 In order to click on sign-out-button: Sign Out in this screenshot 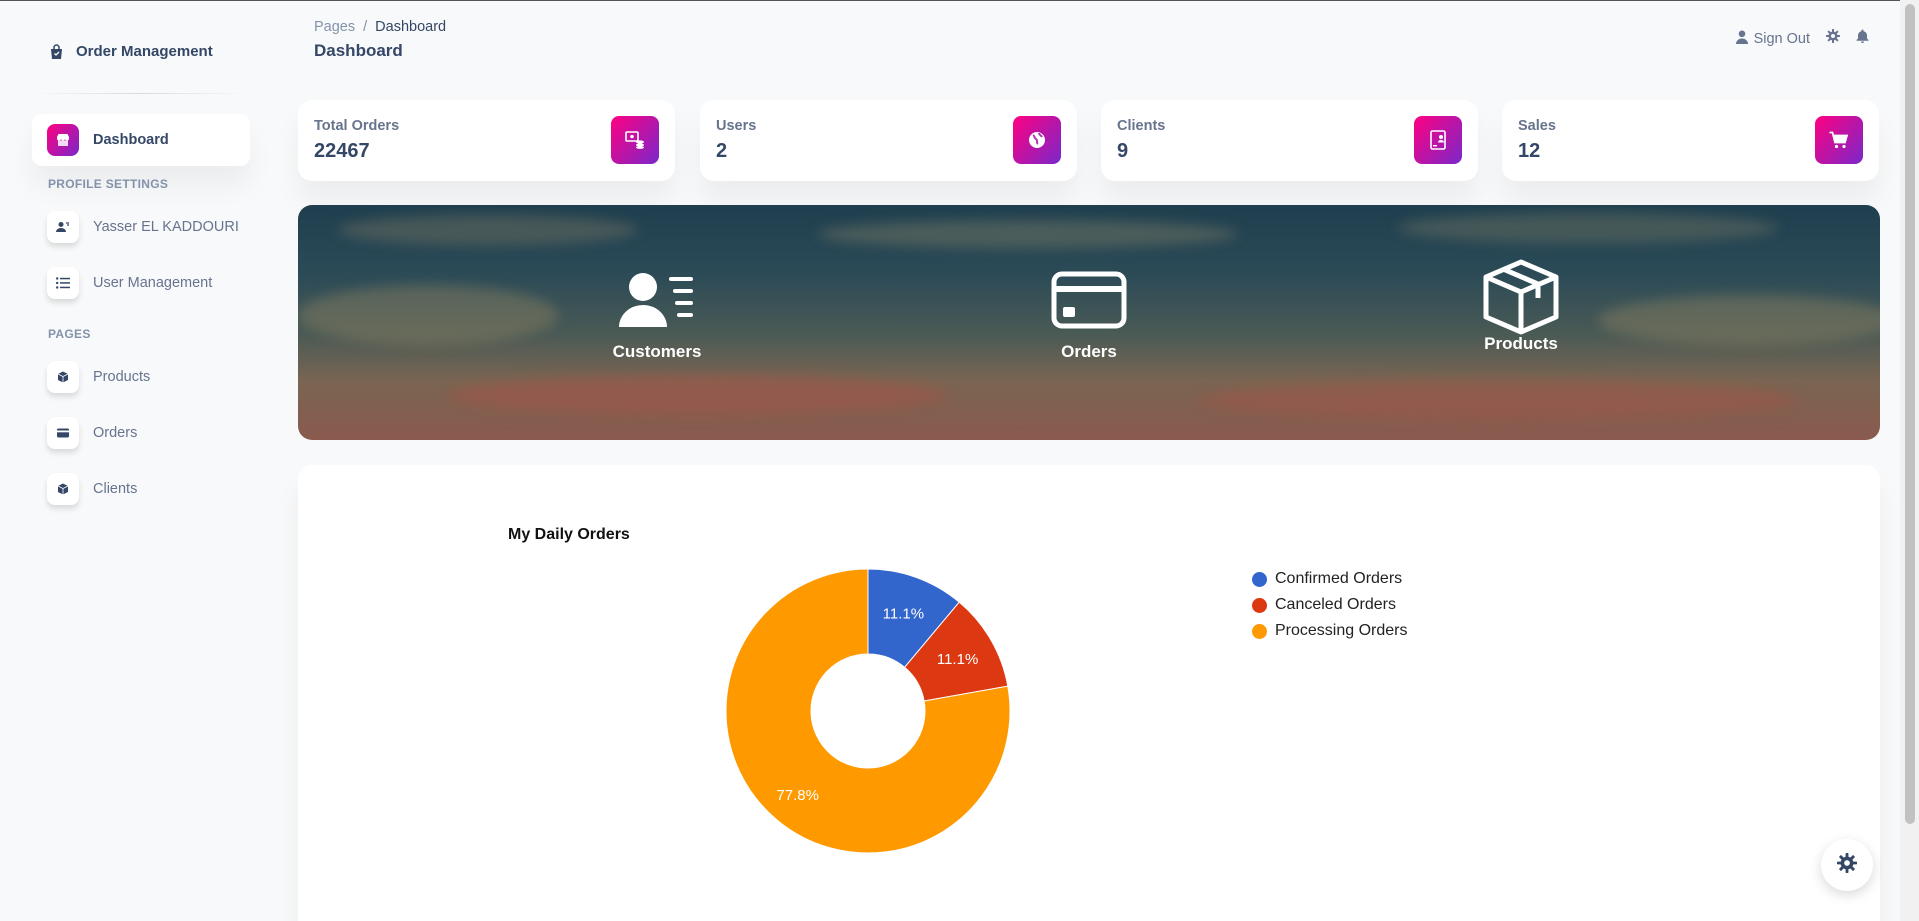, I will do `click(1772, 39)`.